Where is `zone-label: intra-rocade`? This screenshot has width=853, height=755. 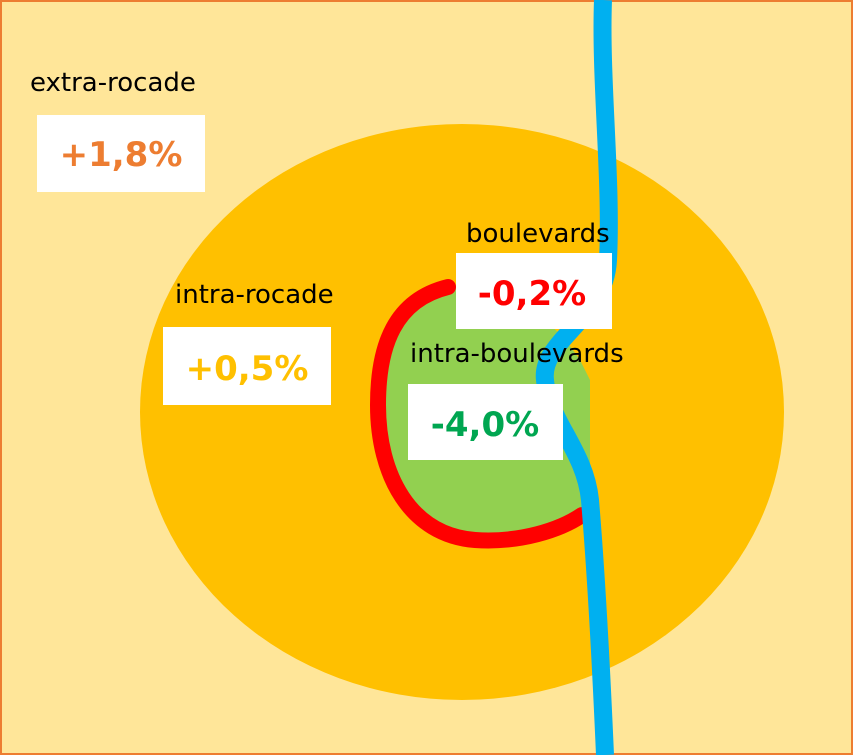
zone-label: intra-rocade is located at coordinates (254, 295).